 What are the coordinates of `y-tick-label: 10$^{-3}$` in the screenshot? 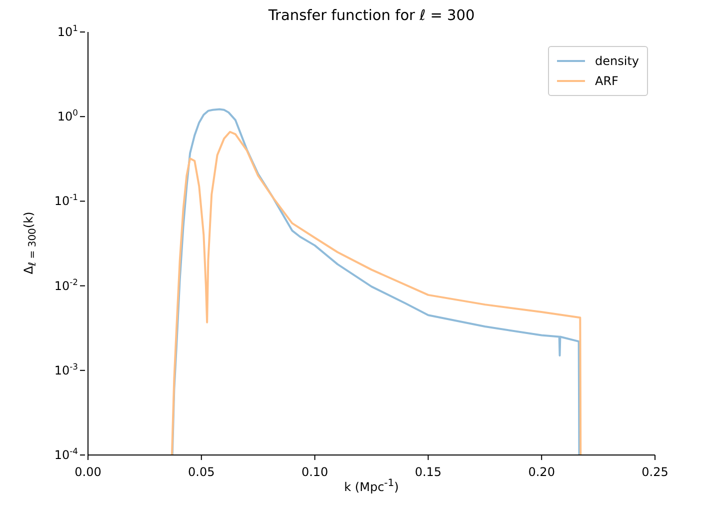 It's located at (66, 369).